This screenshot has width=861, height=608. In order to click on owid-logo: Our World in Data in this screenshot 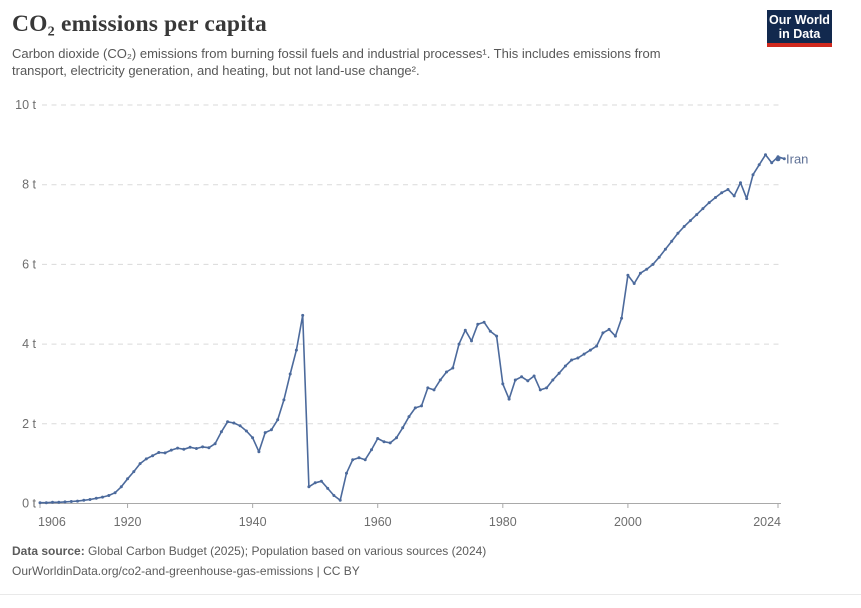, I will do `click(799, 28)`.